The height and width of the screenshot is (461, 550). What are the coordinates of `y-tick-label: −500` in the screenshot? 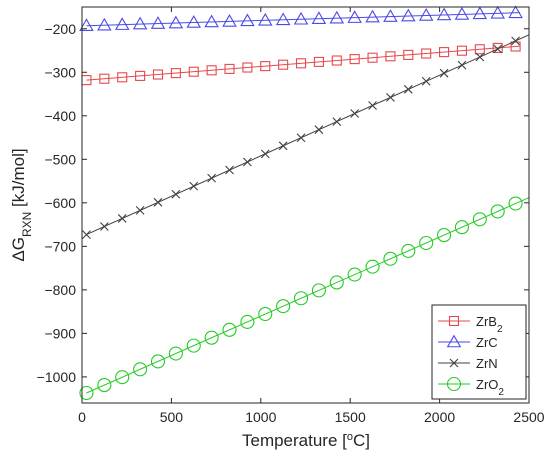 It's located at (60, 159).